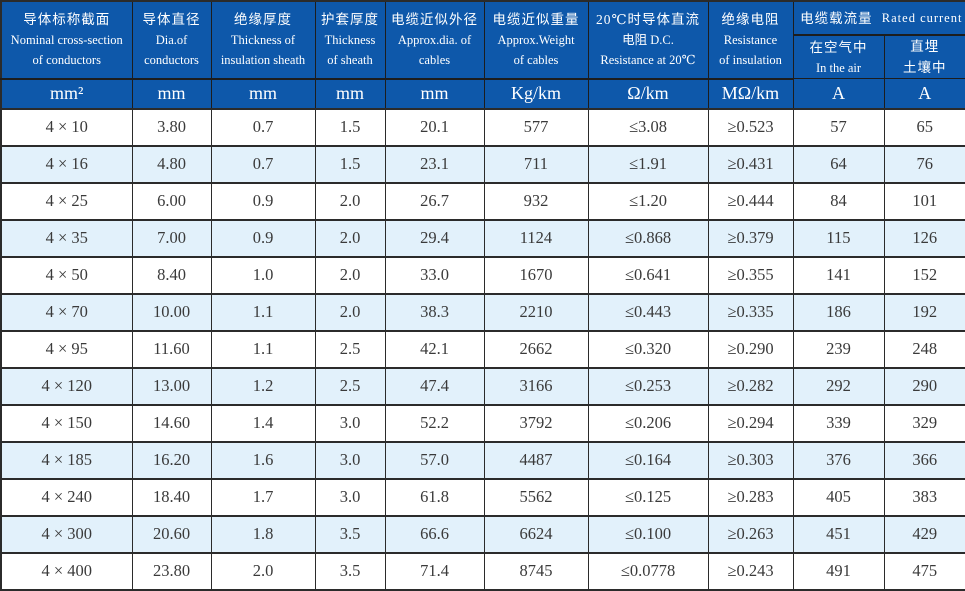 The image size is (965, 591). Describe the element at coordinates (350, 40) in the screenshot. I see `header-line-en: Thickness` at that location.